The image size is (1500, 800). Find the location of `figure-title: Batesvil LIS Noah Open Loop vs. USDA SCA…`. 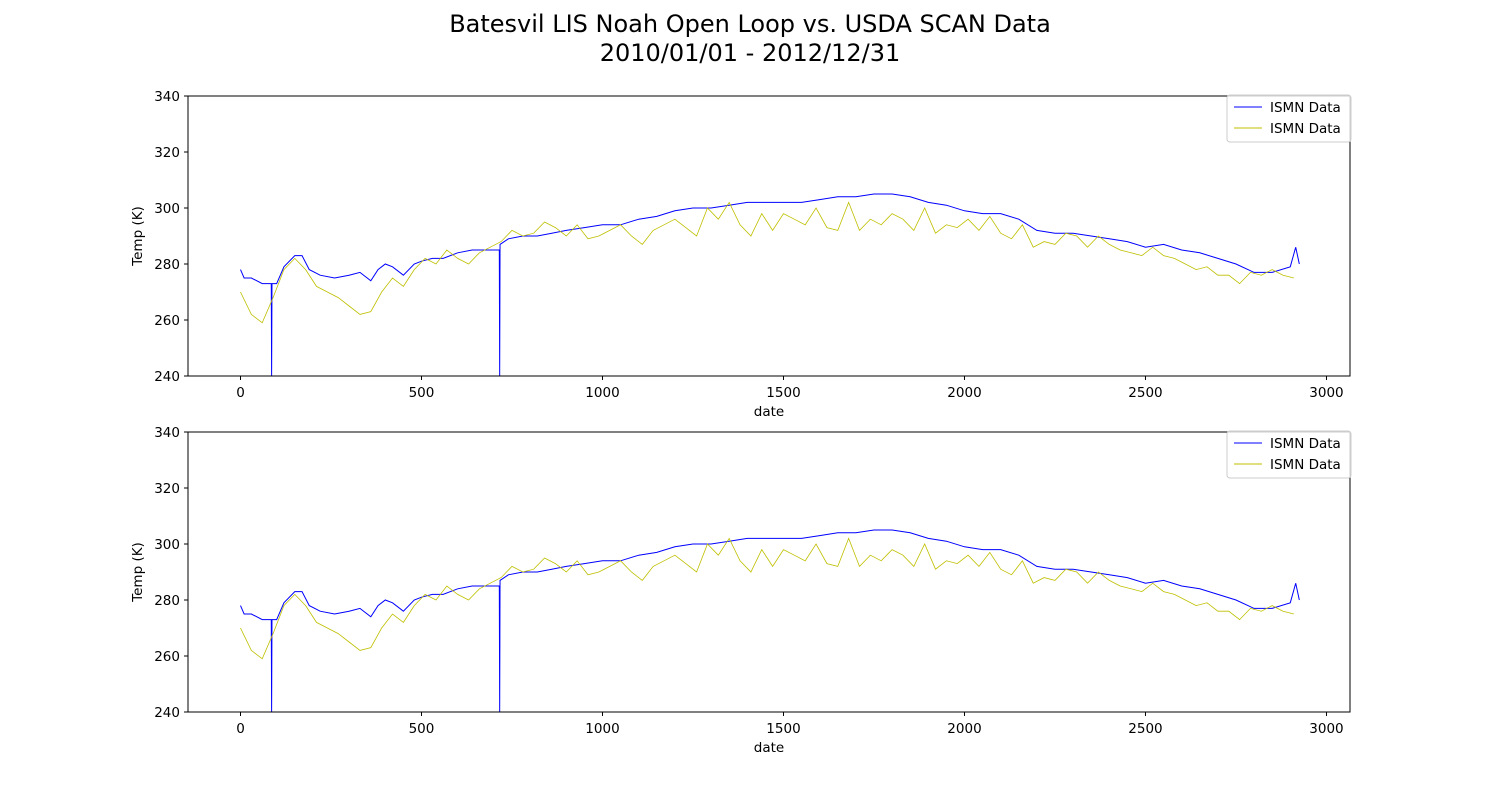

figure-title: Batesvil LIS Noah Open Loop vs. USDA SCA… is located at coordinates (750, 39).